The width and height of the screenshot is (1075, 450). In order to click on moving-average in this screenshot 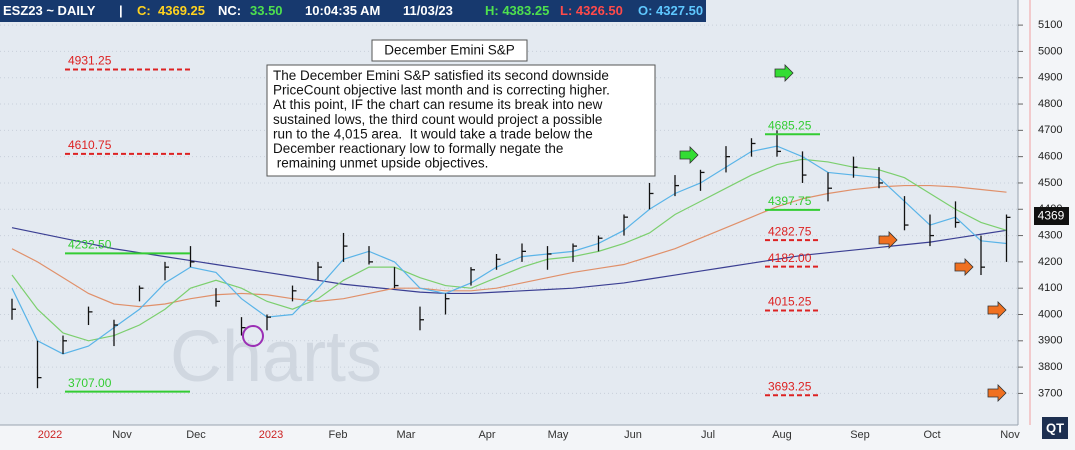, I will do `click(509, 261)`.